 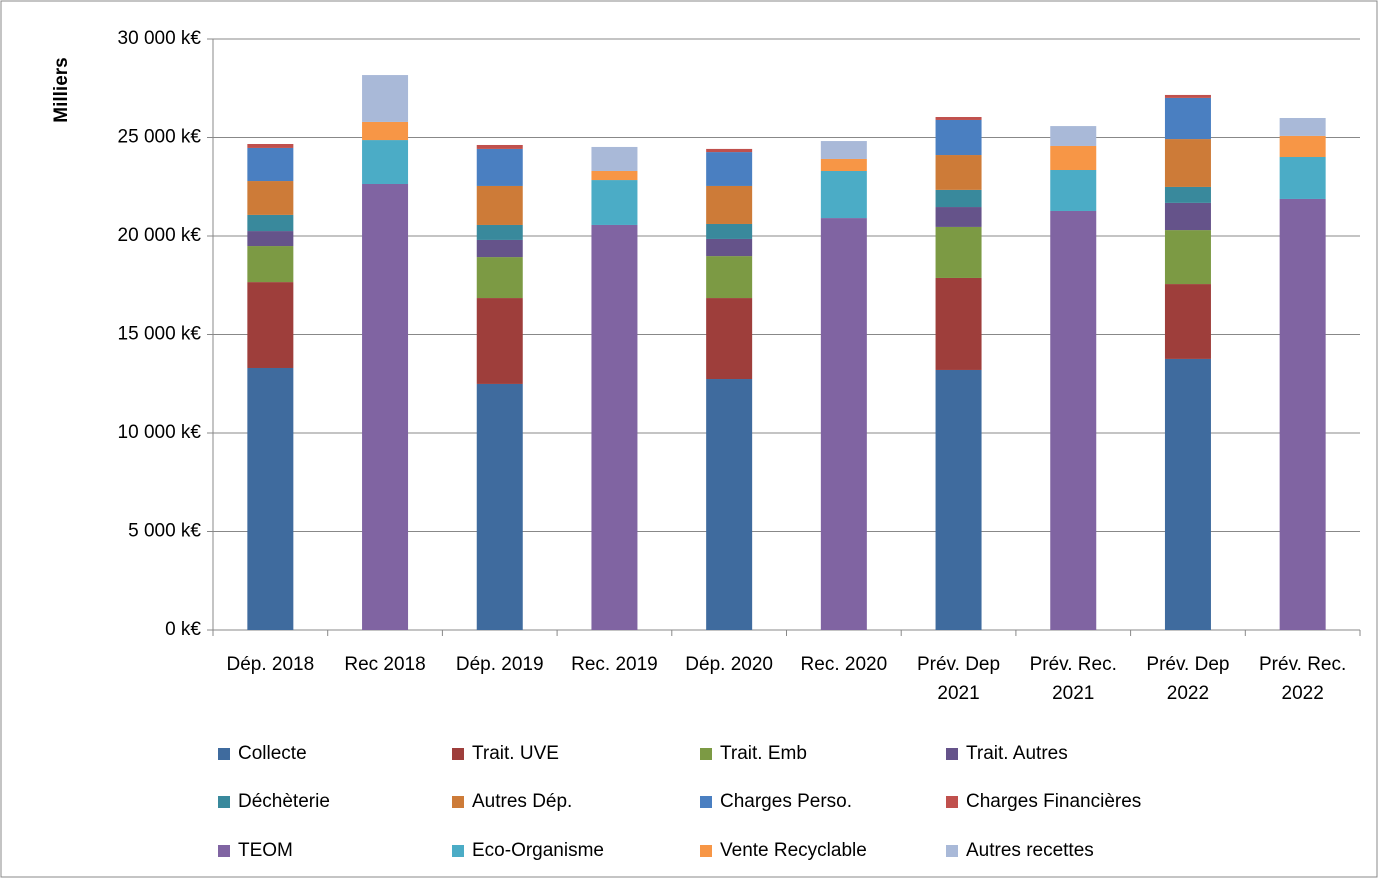 I want to click on legend-label: Trait. UVE, so click(x=515, y=753).